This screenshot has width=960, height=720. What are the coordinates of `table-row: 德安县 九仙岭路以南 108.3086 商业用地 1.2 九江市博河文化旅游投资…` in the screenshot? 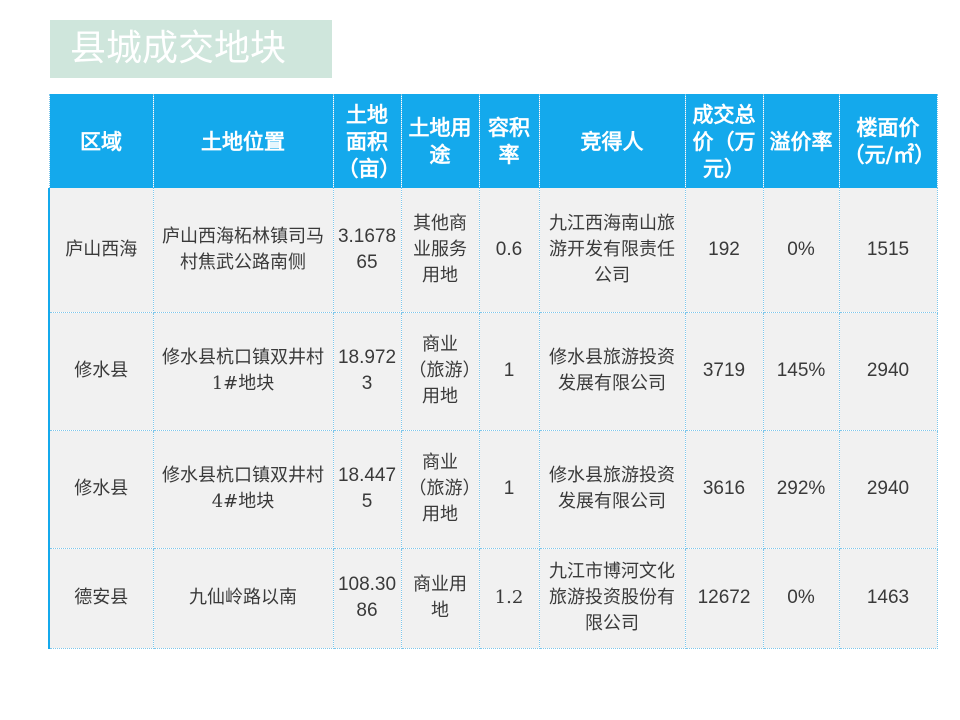 It's located at (493, 598).